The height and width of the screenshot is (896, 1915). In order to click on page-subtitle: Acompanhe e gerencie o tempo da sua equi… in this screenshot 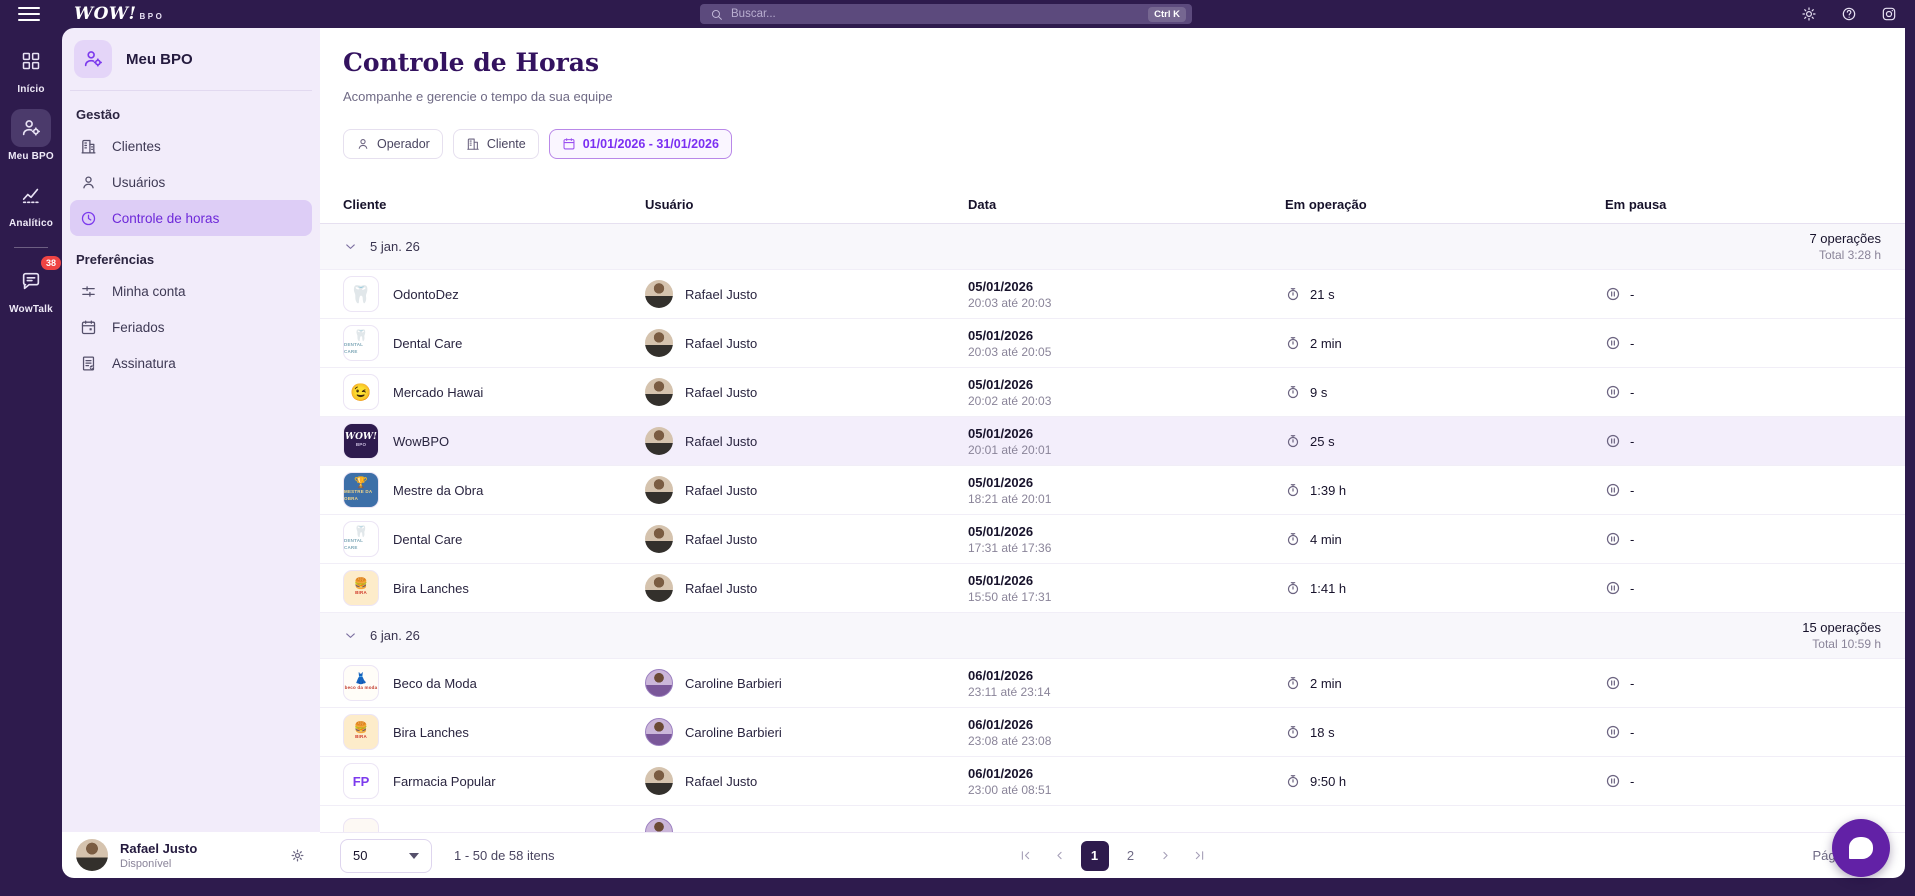, I will do `click(478, 96)`.